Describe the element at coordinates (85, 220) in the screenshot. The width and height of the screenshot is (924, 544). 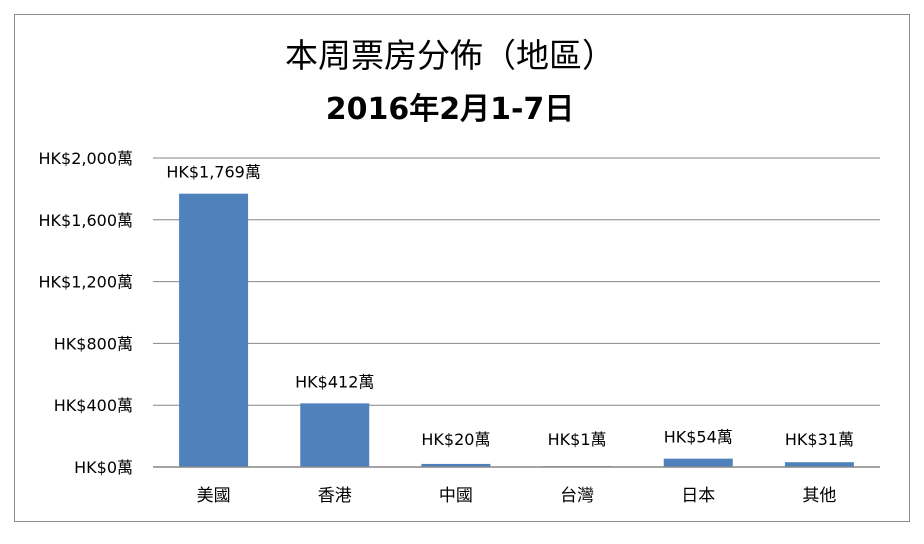
I see `y-tick-label: HK$1,600萬` at that location.